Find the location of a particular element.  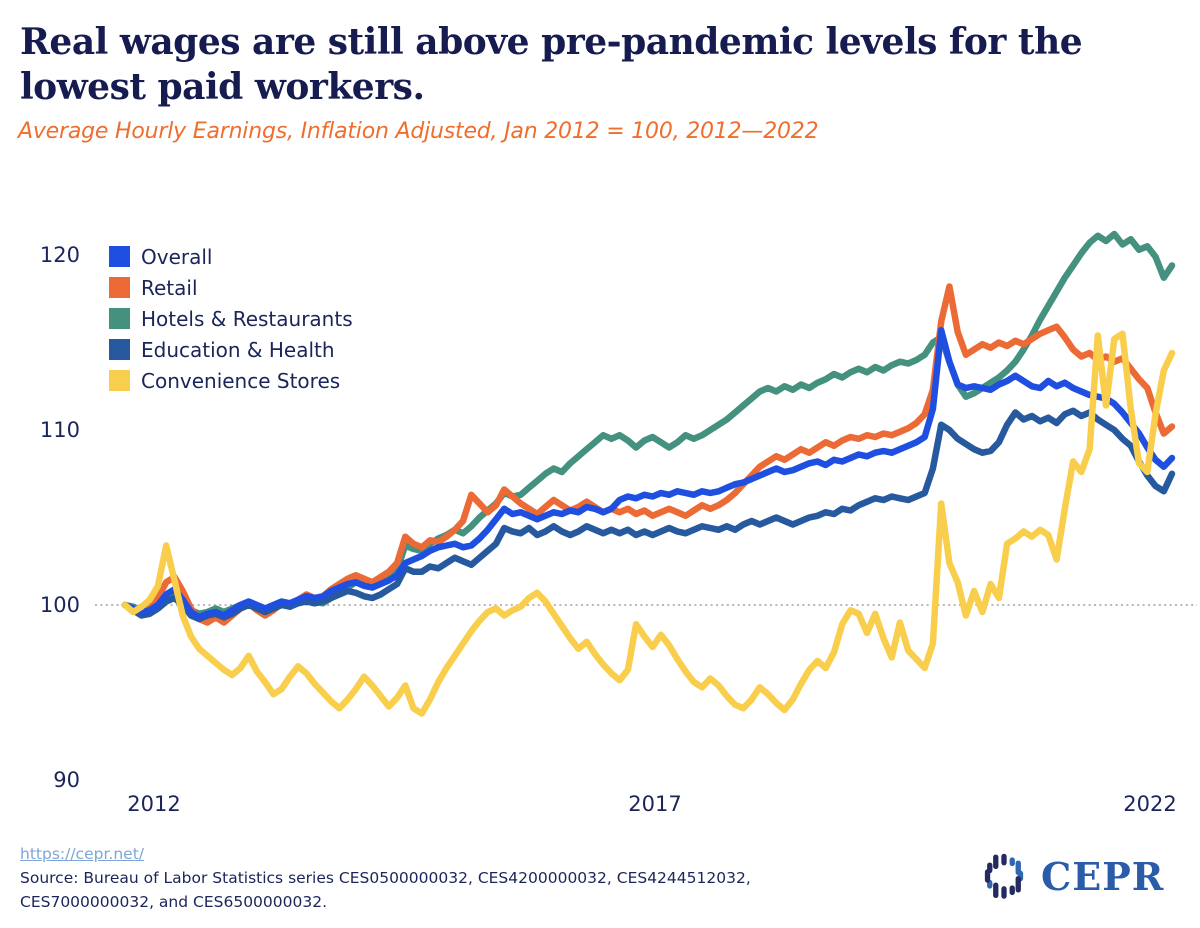

y-tick-120: 120 is located at coordinates (59, 255).